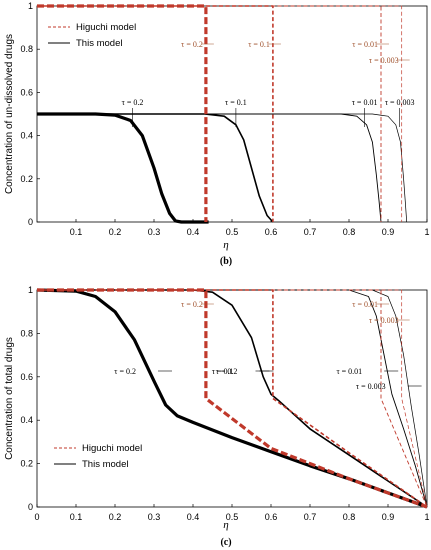 This screenshot has width=431, height=550. Describe the element at coordinates (225, 542) in the screenshot. I see `panel-label: (c)` at that location.